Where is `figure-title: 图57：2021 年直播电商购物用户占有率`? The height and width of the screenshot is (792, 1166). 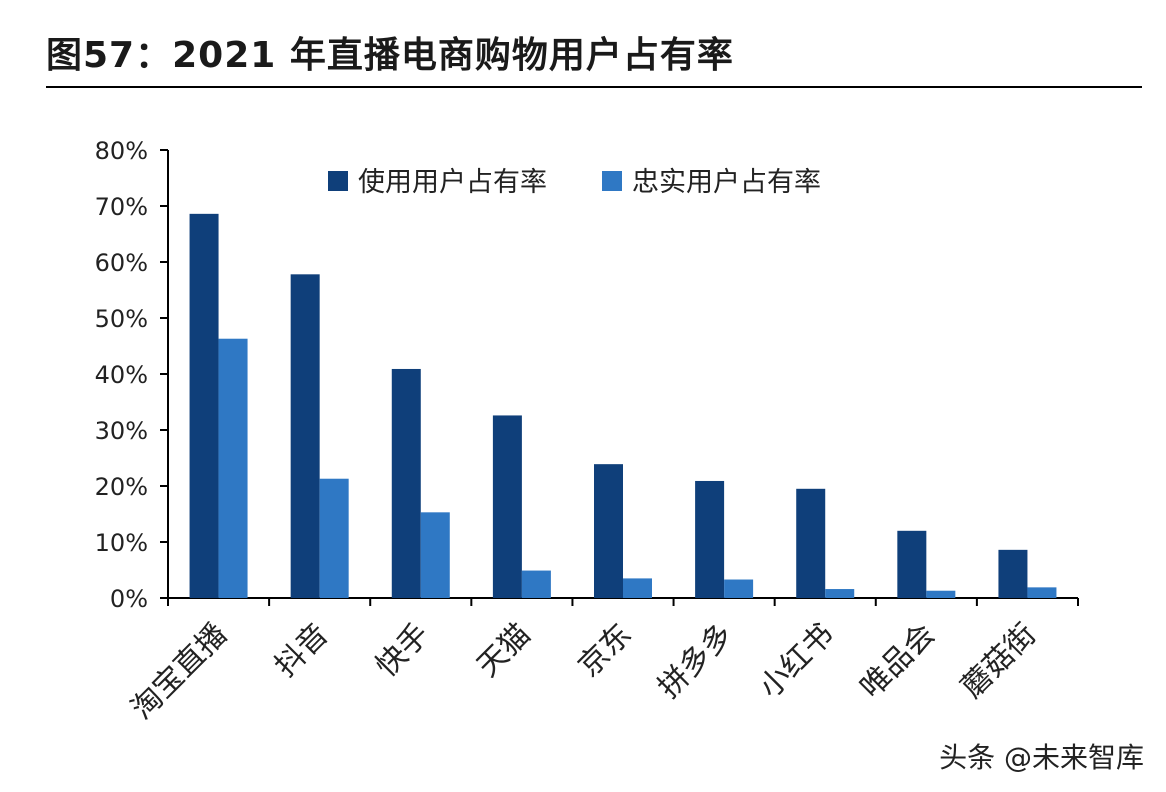
figure-title: 图57：2021 年直播电商购物用户占有率 is located at coordinates (390, 55).